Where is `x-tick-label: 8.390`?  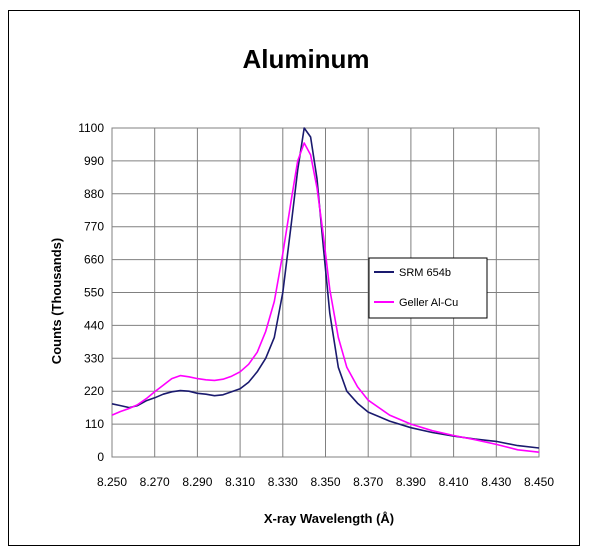 x-tick-label: 8.390 is located at coordinates (411, 482).